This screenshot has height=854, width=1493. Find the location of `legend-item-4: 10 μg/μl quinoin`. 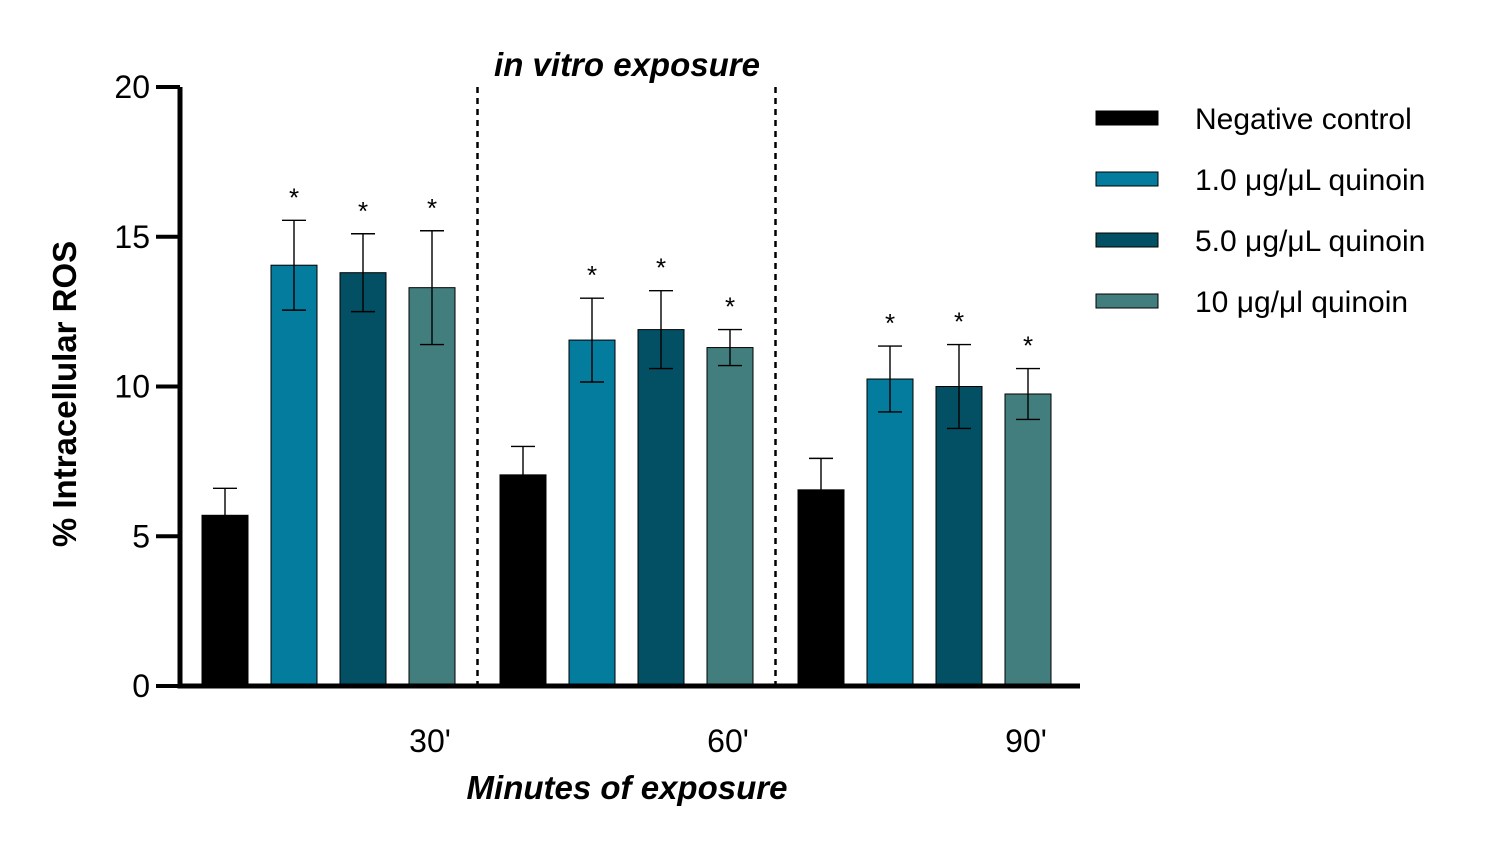

legend-item-4: 10 μg/μl quinoin is located at coordinates (1251, 302).